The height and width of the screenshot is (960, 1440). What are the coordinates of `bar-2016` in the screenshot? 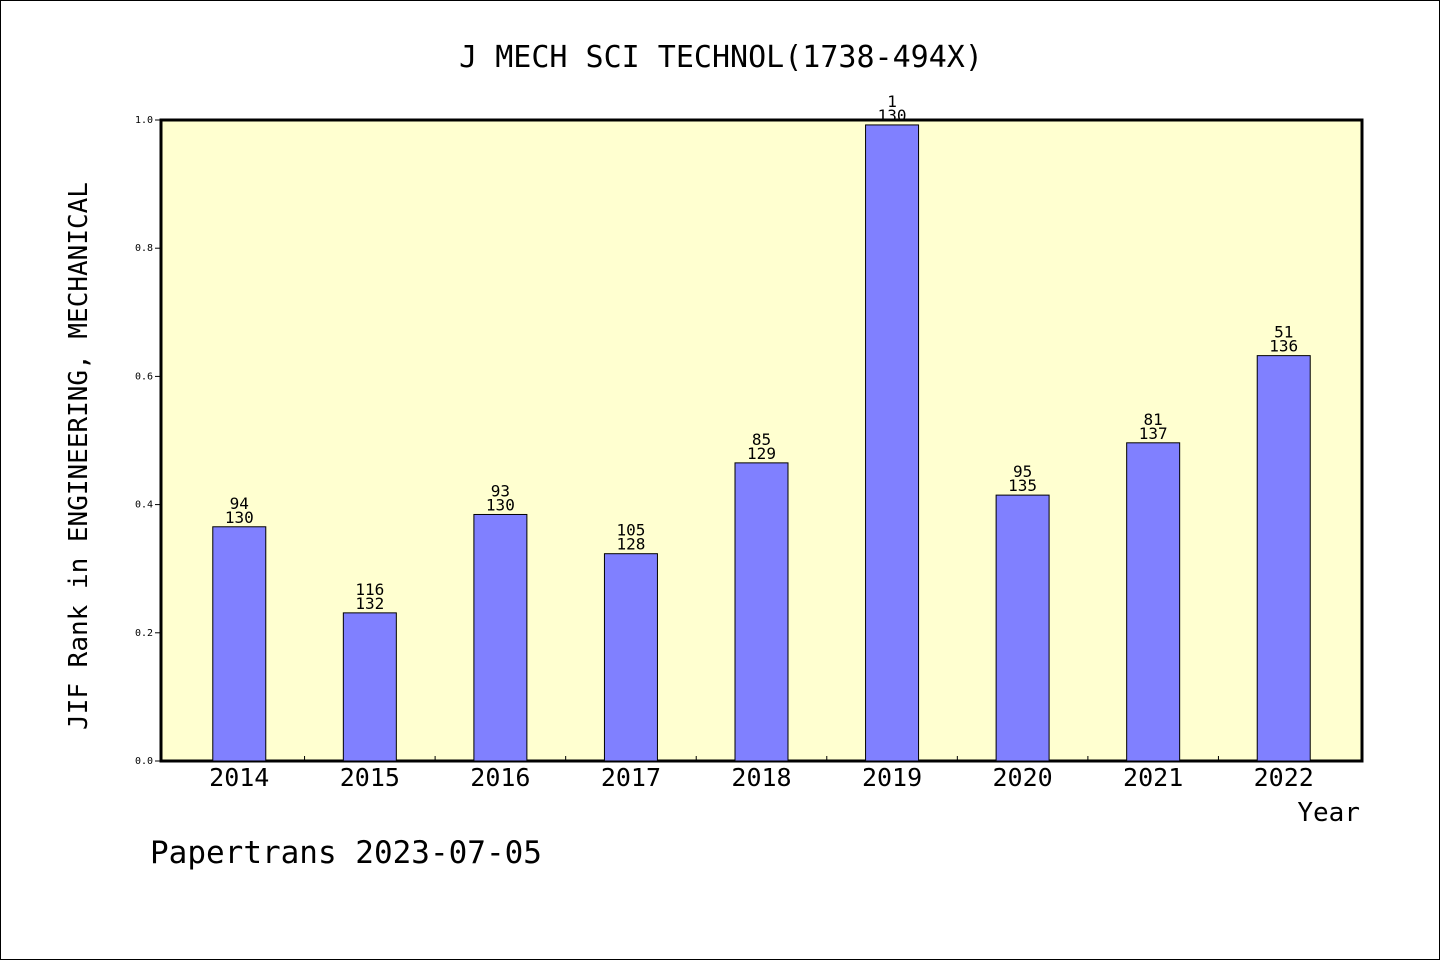 It's located at (500, 637).